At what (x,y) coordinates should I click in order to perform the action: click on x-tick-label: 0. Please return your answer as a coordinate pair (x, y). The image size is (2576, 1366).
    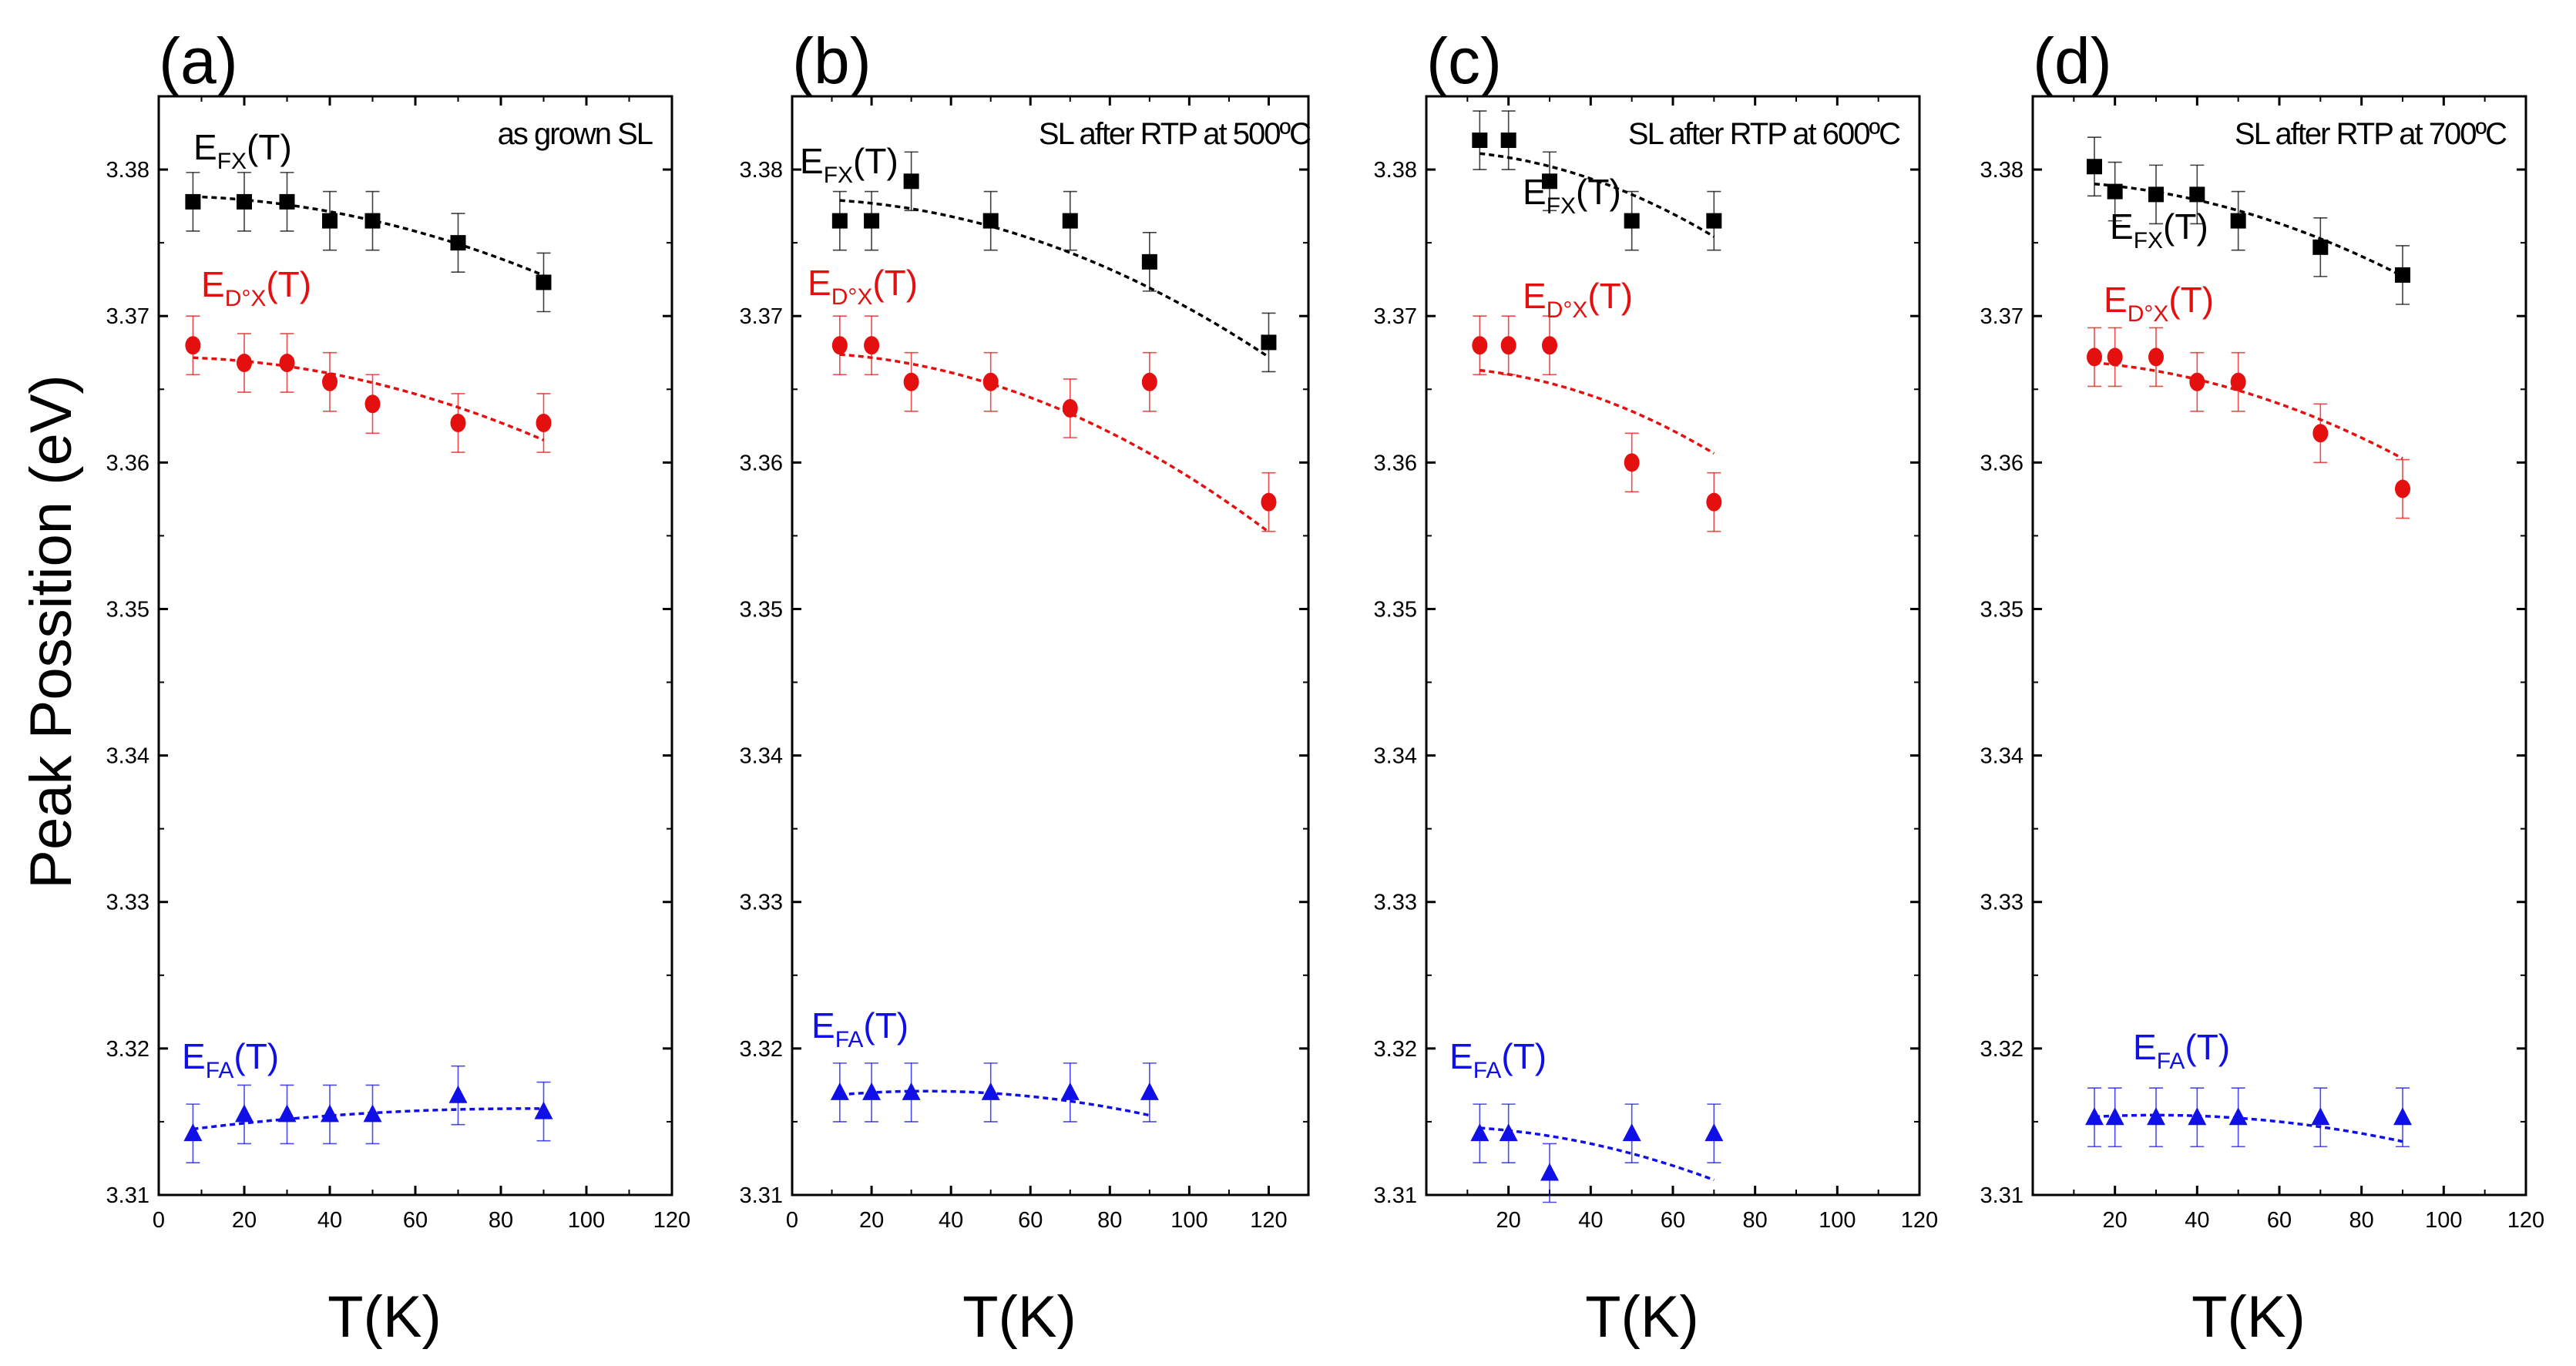
    Looking at the image, I should click on (159, 1220).